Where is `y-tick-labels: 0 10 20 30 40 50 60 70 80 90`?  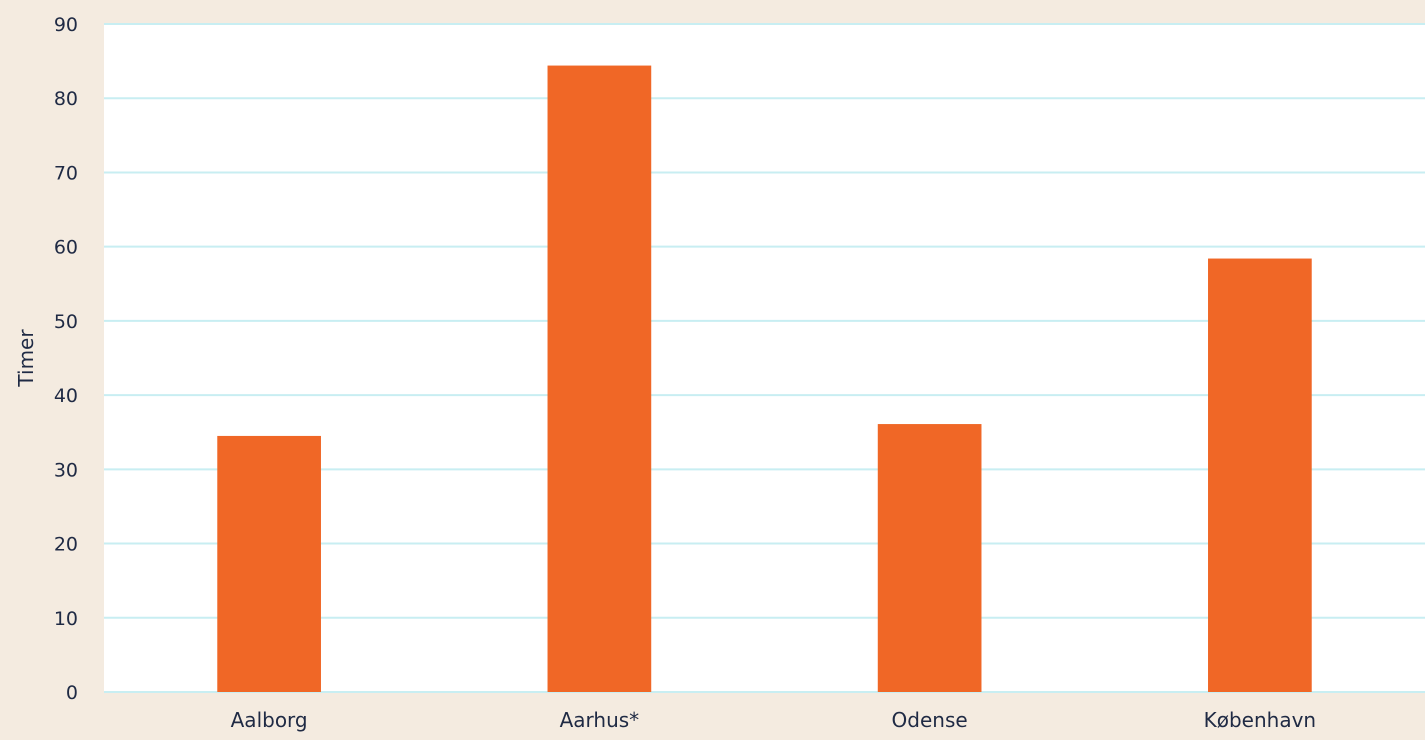 y-tick-labels: 0 10 20 30 40 50 60 70 80 90 is located at coordinates (66, 359).